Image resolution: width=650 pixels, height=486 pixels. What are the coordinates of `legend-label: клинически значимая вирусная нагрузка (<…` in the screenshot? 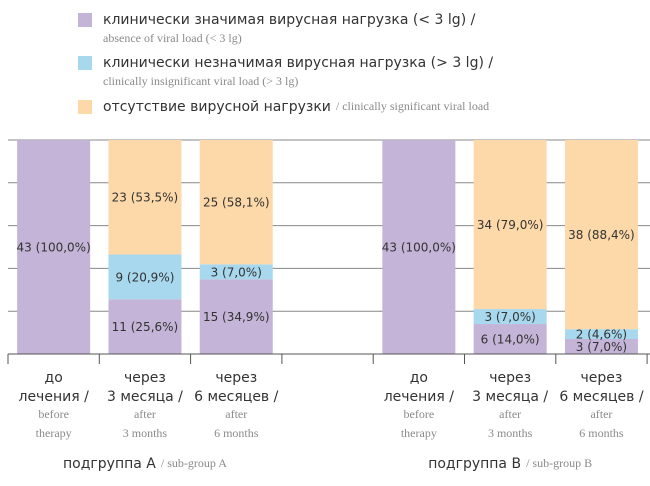 It's located at (289, 20).